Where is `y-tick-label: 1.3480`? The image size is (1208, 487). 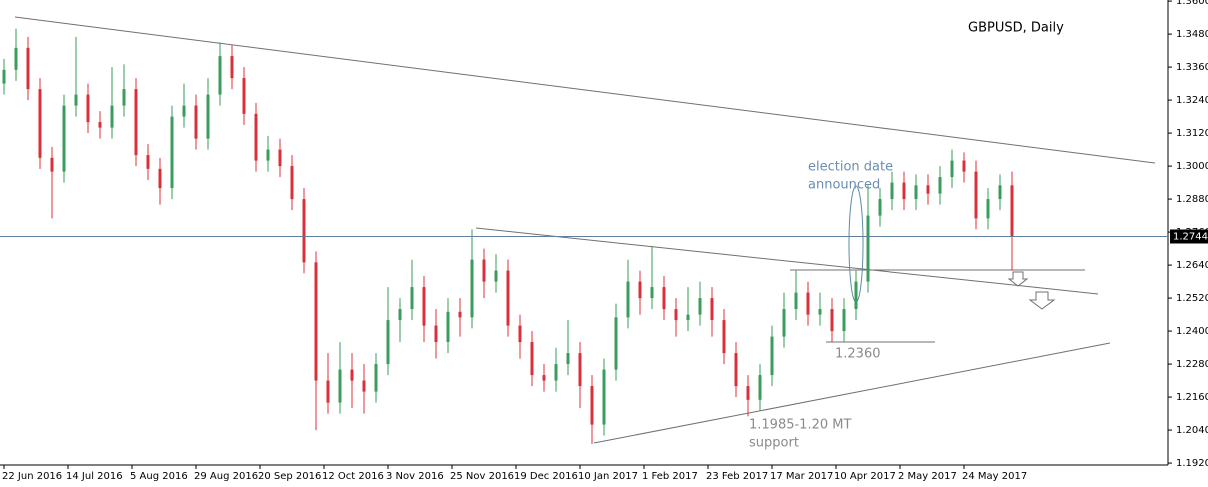 y-tick-label: 1.3480 is located at coordinates (1192, 34).